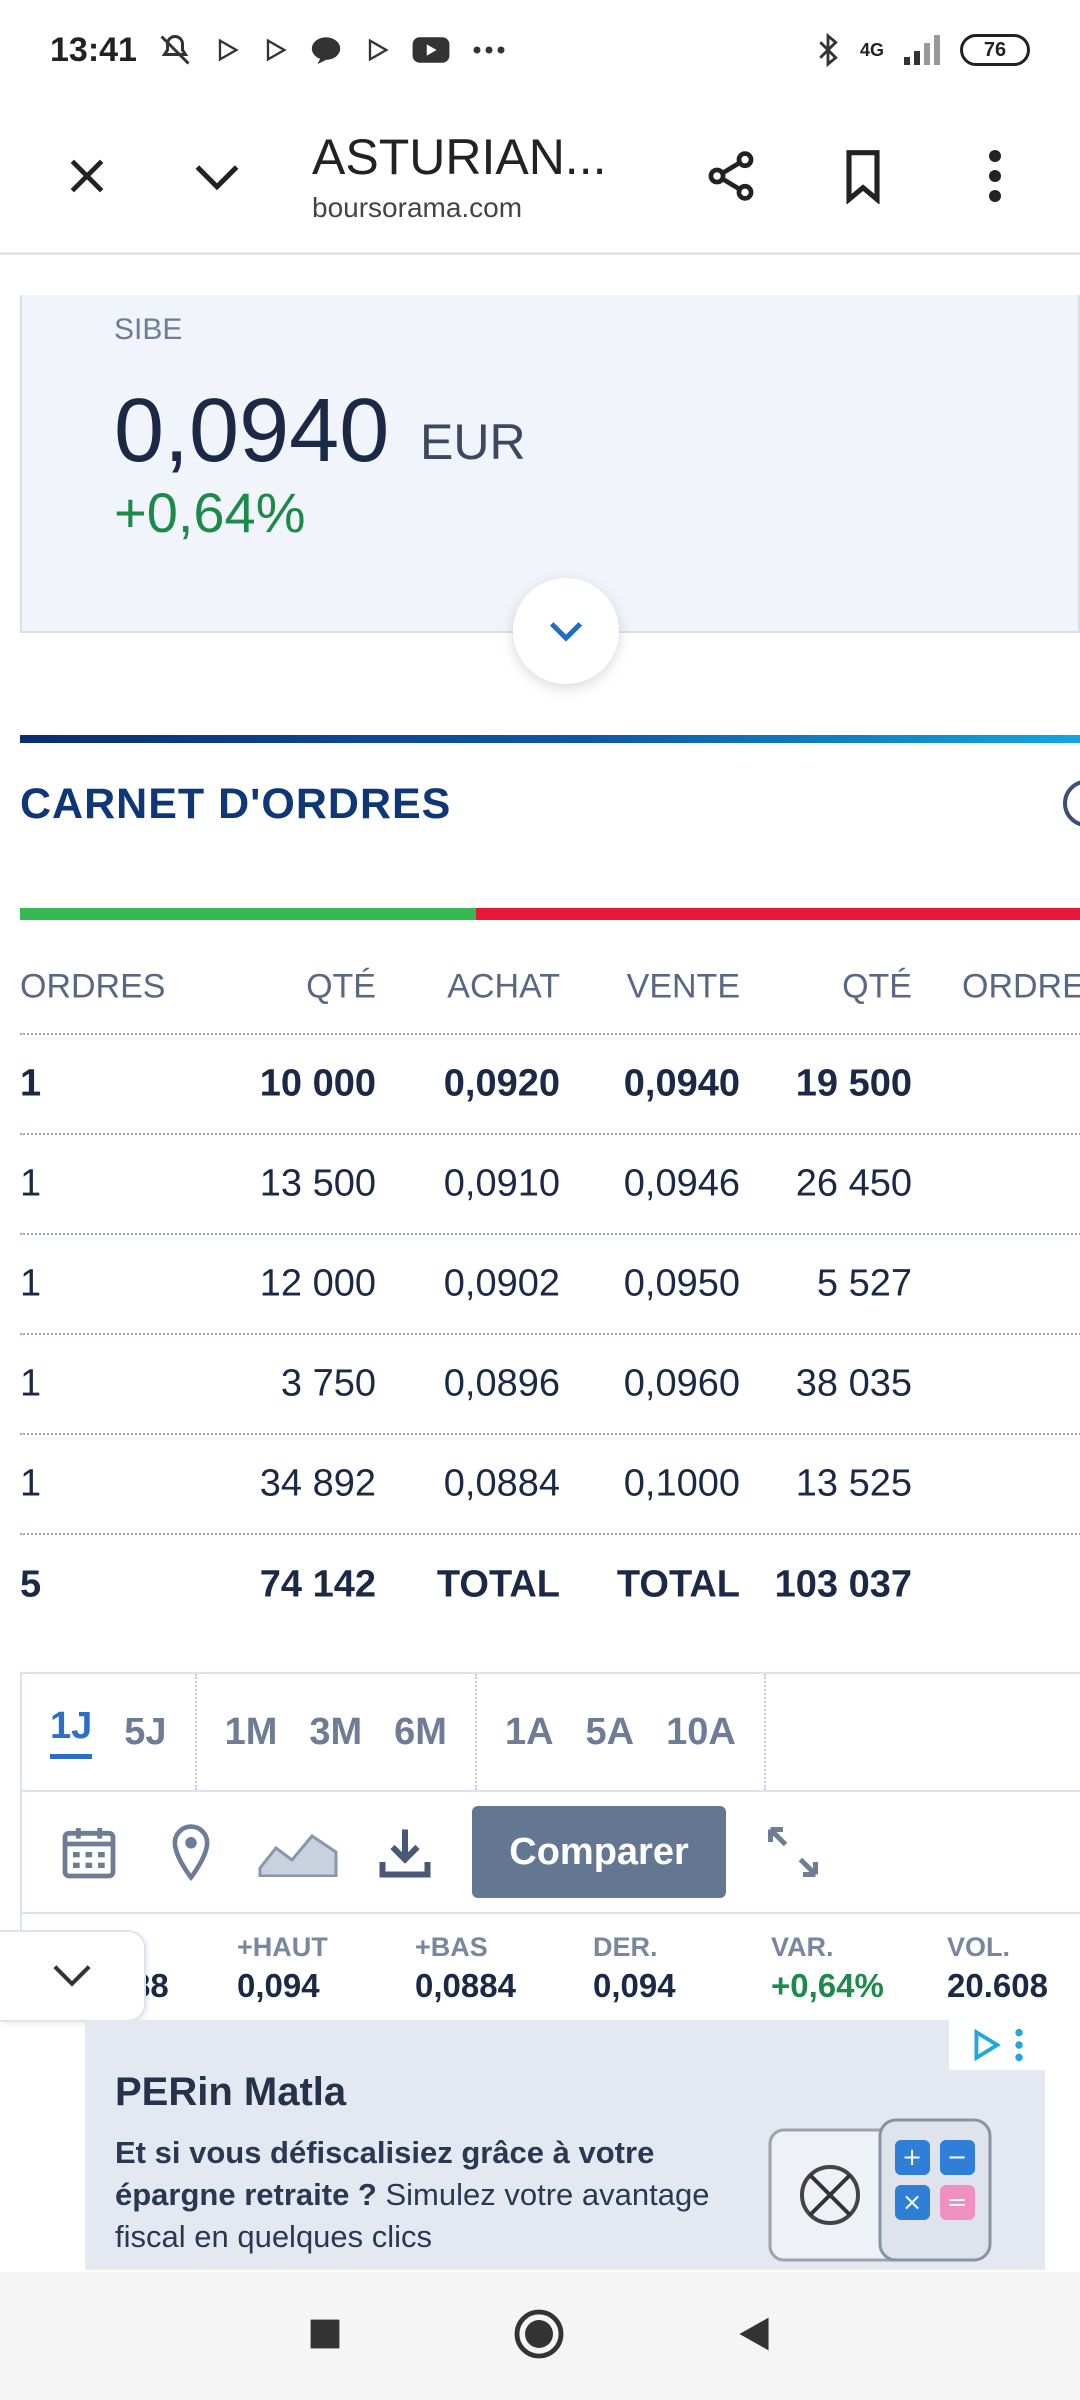 Image resolution: width=1080 pixels, height=2400 pixels. I want to click on cell-bid: 0,0896, so click(501, 1383).